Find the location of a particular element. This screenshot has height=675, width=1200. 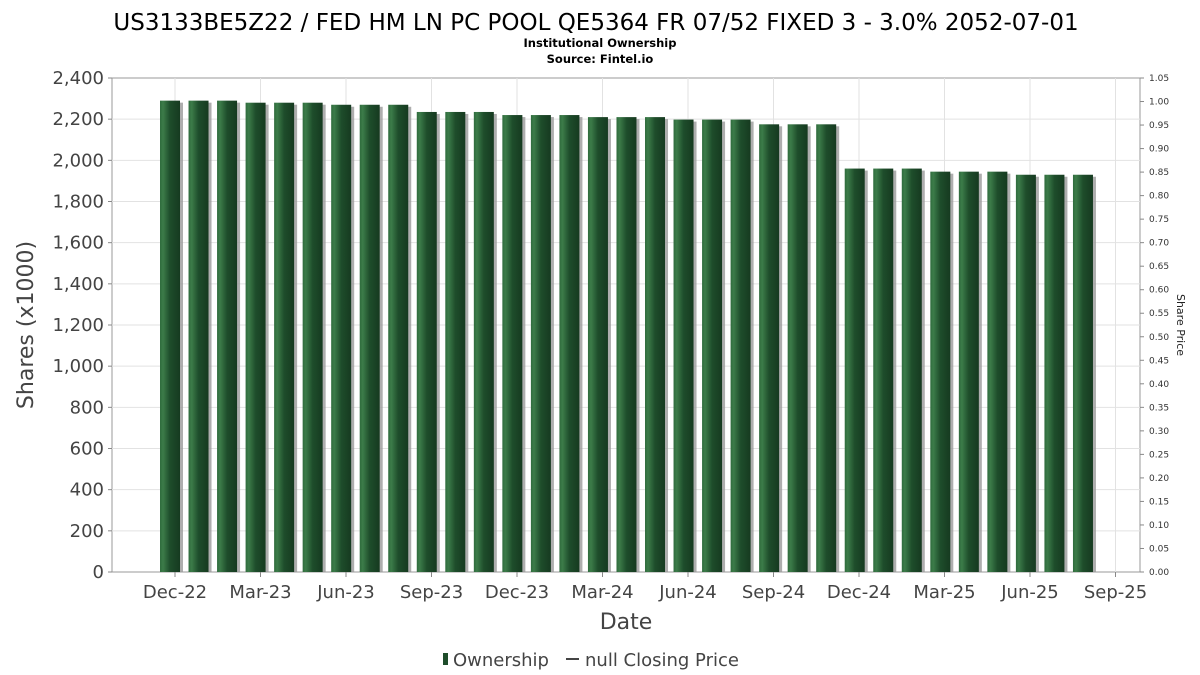

x-tick-label: Dec-24 is located at coordinates (859, 592).